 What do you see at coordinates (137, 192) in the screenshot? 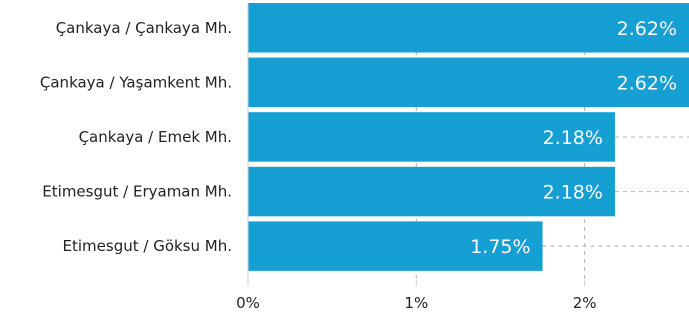
I see `category-label: Etimesgut / Eryaman Mh.` at bounding box center [137, 192].